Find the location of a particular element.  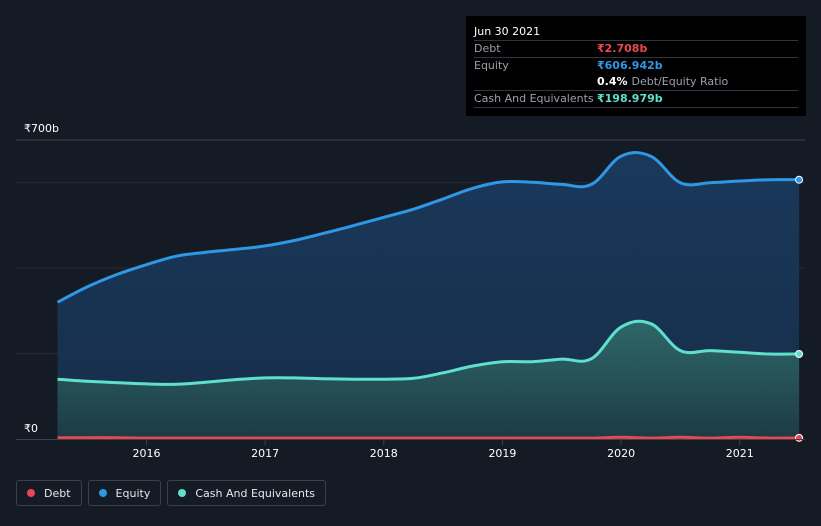

tooltip-ratio-row: 0.4% Debt/Equity Ratio is located at coordinates (636, 82).